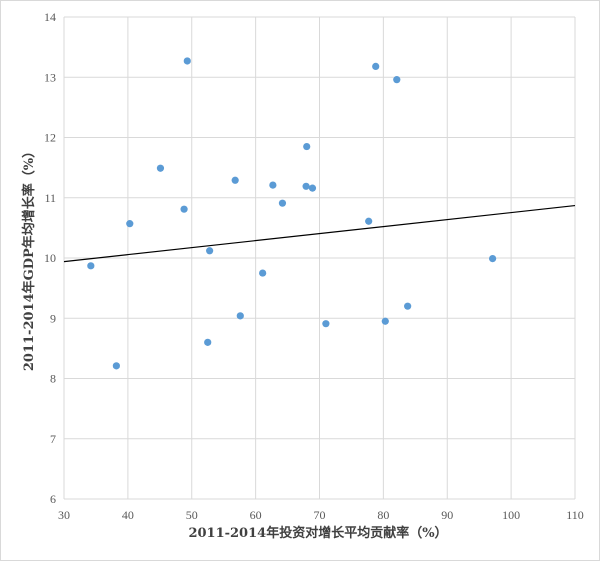 This screenshot has height=562, width=600. Describe the element at coordinates (53, 439) in the screenshot. I see `y-tick-label: 7` at that location.